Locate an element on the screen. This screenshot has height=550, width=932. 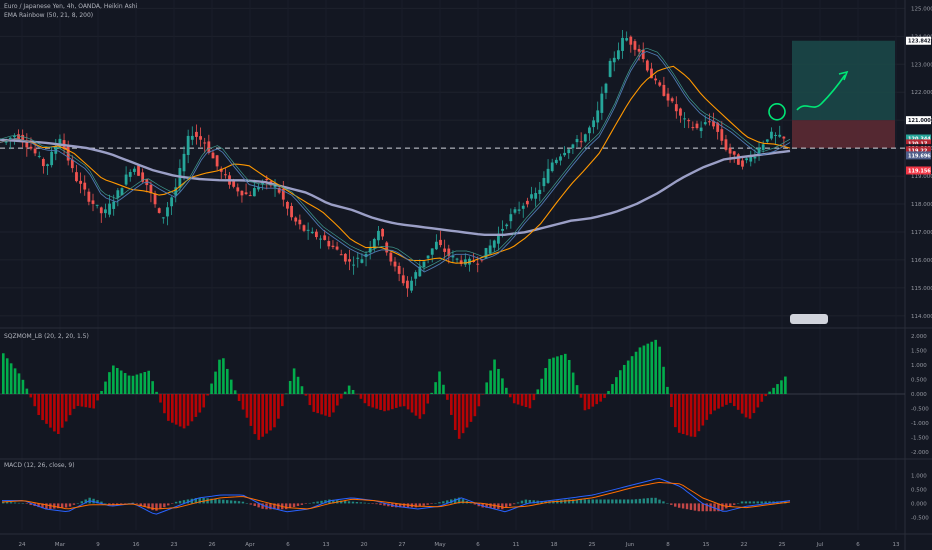
price-tick-label: 115.000 is located at coordinates (921, 289).